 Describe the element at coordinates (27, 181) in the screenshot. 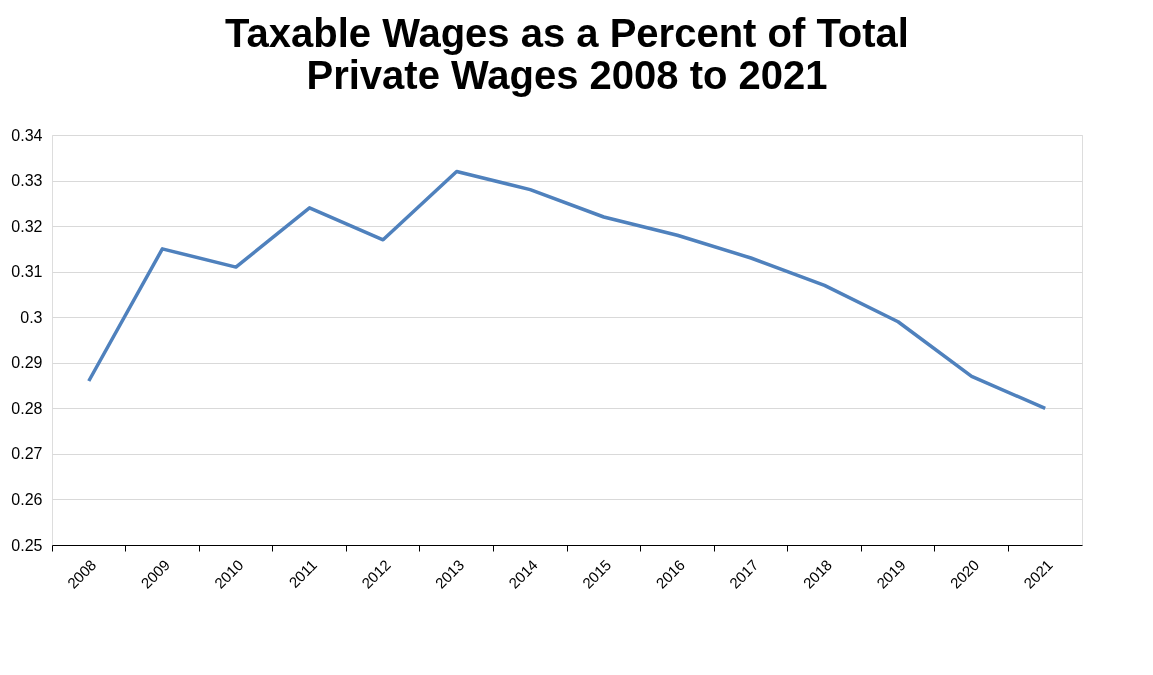

I see `y-tick-label: 0.33` at that location.